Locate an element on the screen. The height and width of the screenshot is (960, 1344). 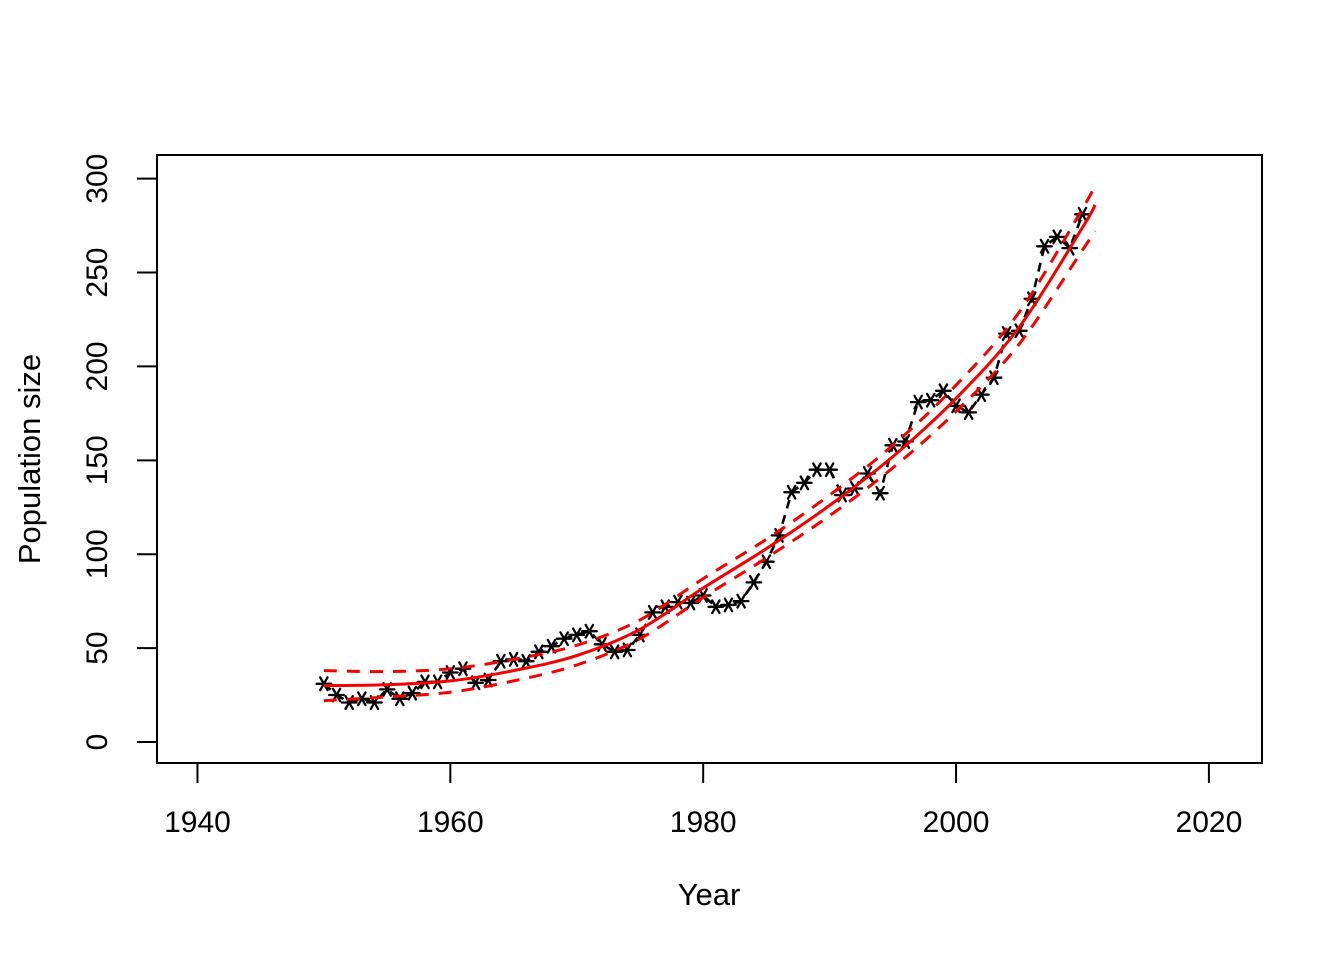
x-tick-label: 1980 is located at coordinates (703, 822).